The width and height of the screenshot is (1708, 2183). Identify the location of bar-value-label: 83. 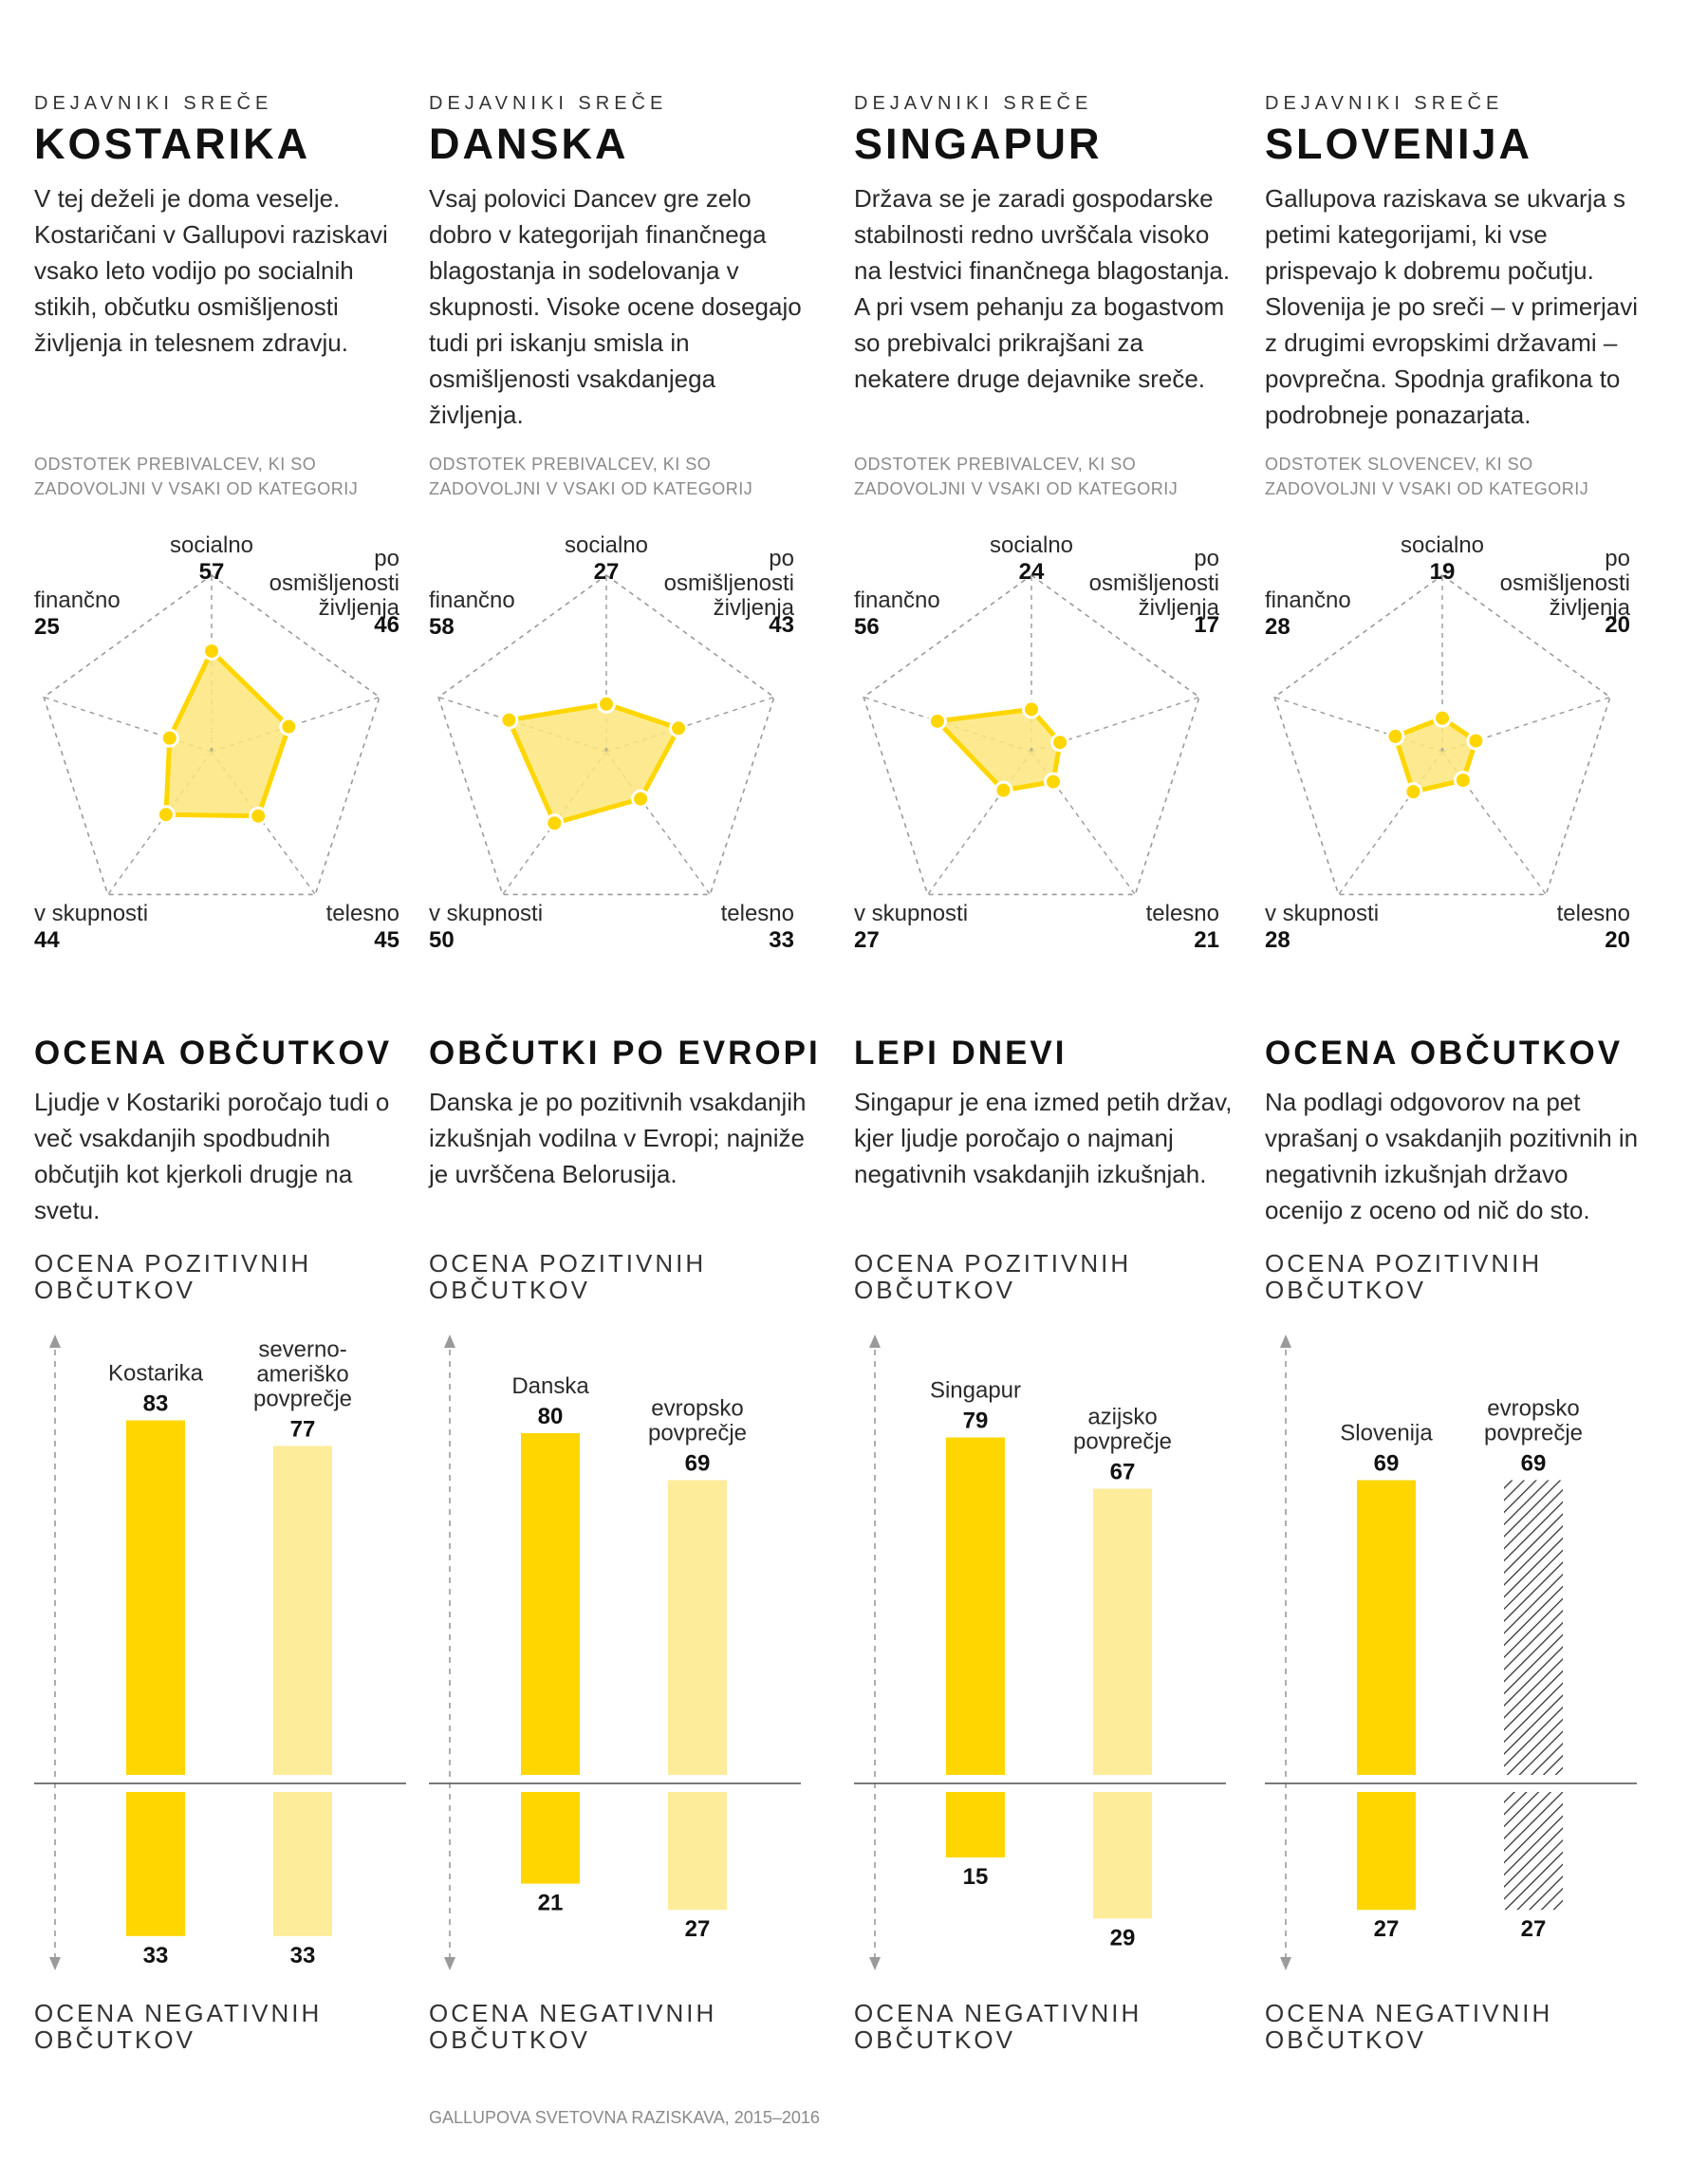
(156, 1404).